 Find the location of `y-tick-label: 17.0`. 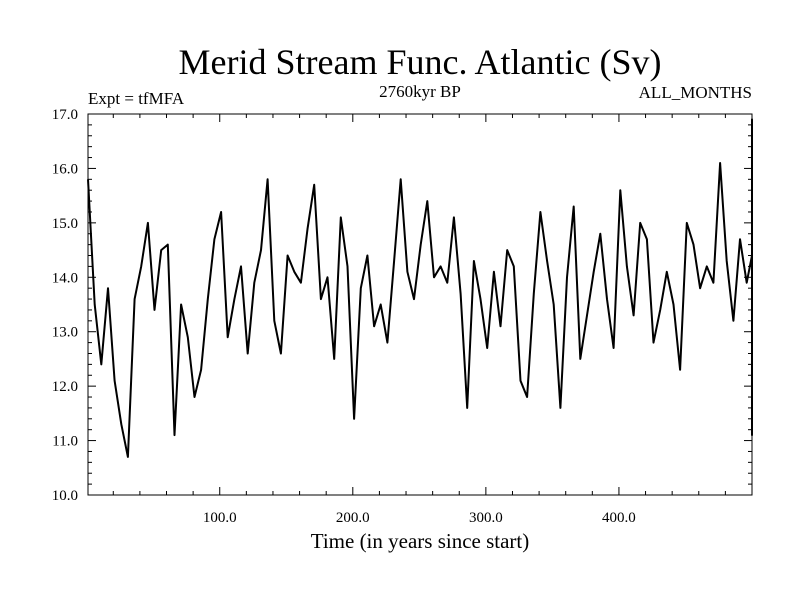

y-tick-label: 17.0 is located at coordinates (65, 115).